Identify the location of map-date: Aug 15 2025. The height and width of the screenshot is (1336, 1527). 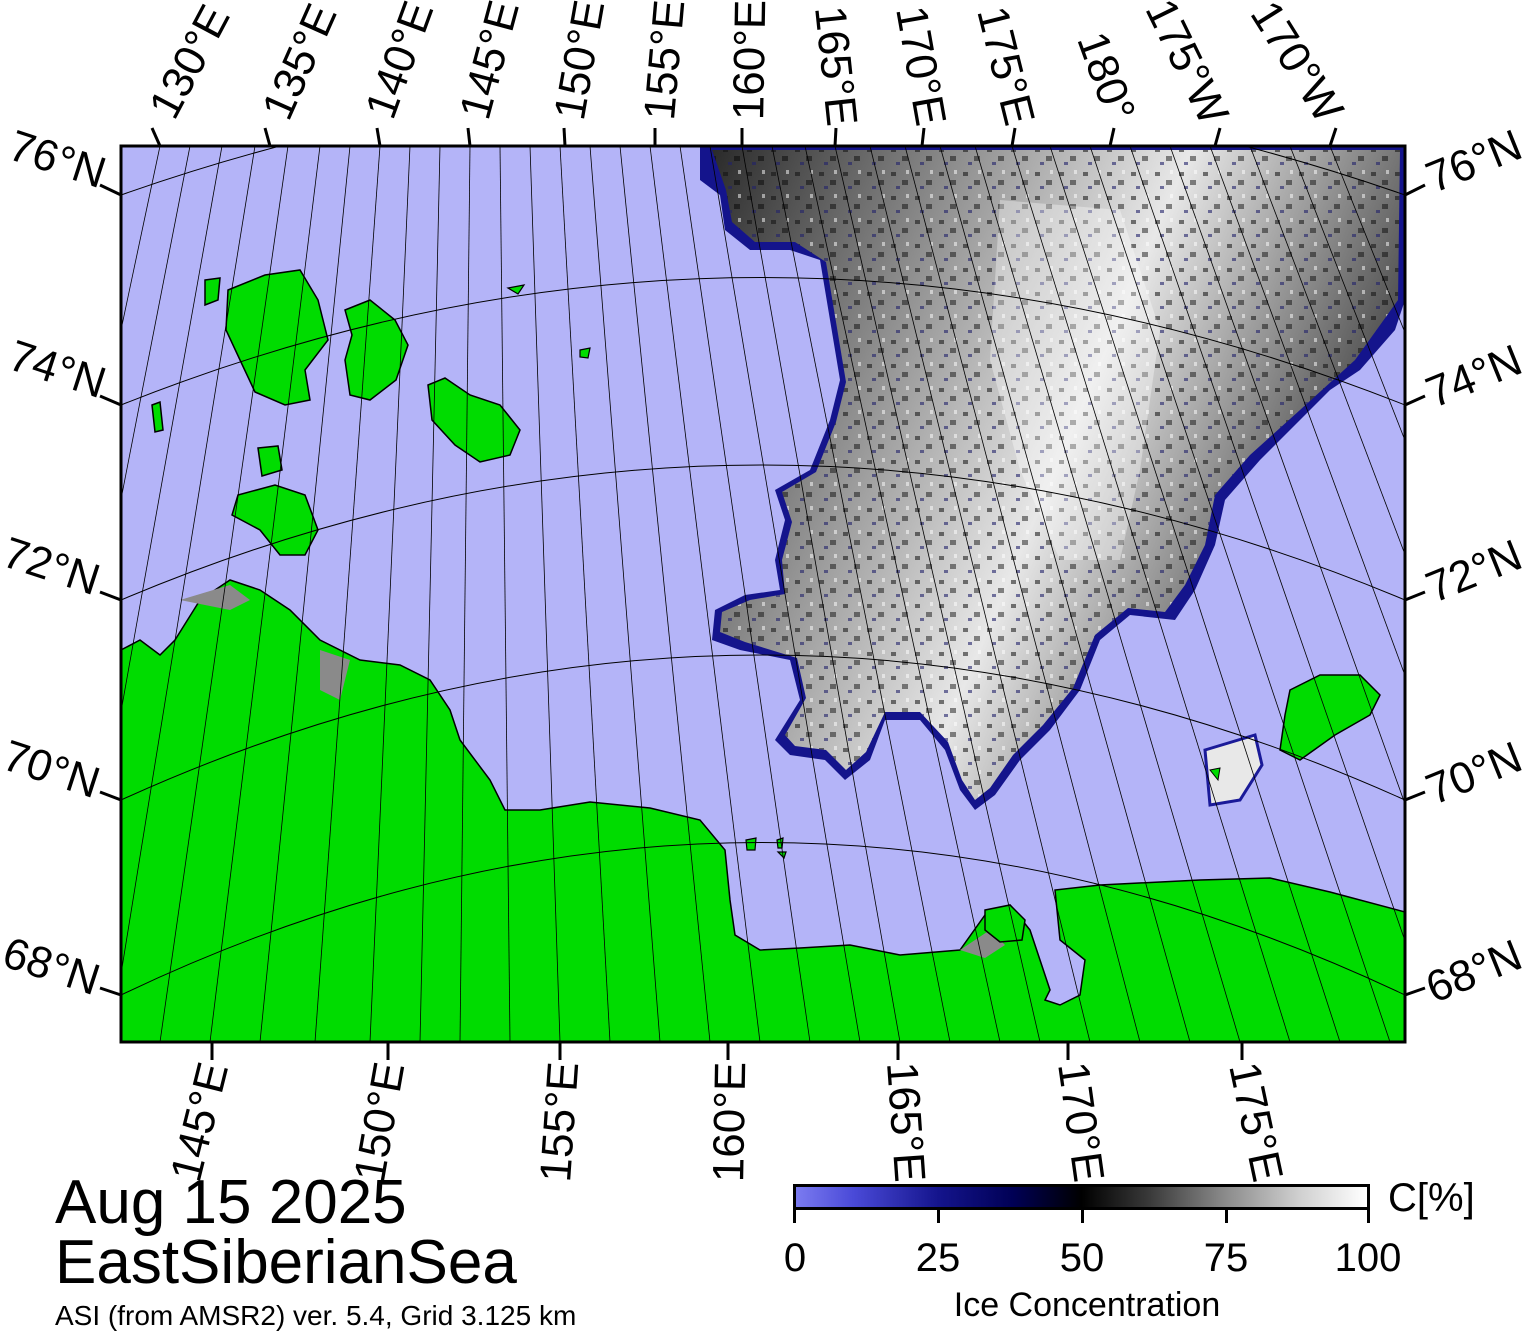
(231, 1202).